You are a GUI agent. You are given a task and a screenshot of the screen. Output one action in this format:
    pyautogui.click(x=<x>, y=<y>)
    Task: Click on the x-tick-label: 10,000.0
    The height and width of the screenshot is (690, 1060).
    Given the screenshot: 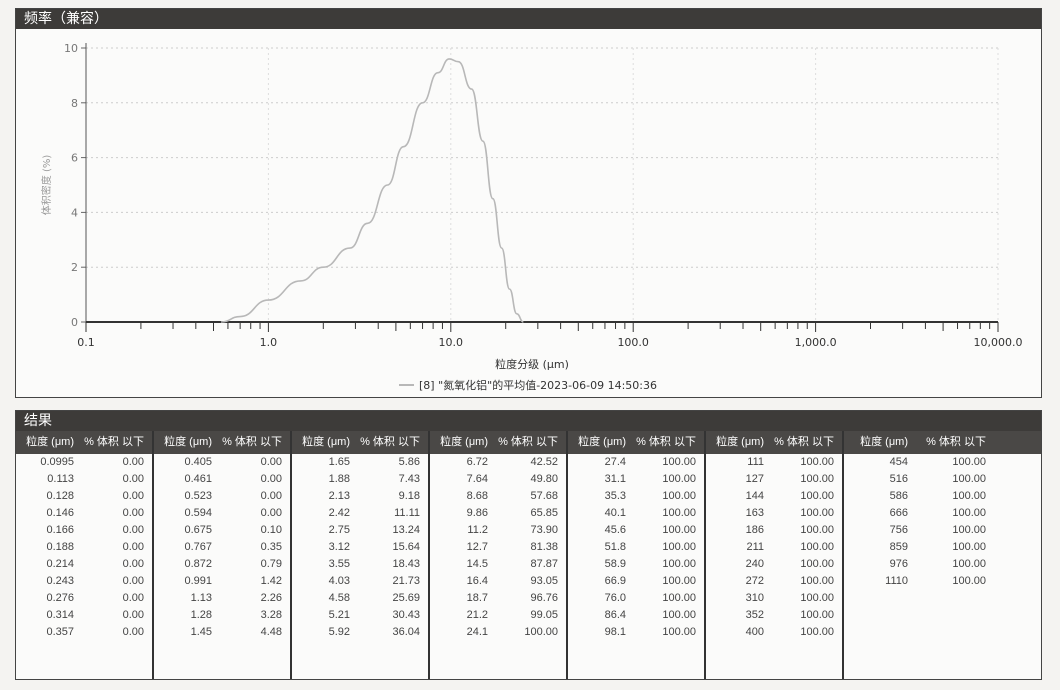 What is the action you would take?
    pyautogui.click(x=998, y=342)
    